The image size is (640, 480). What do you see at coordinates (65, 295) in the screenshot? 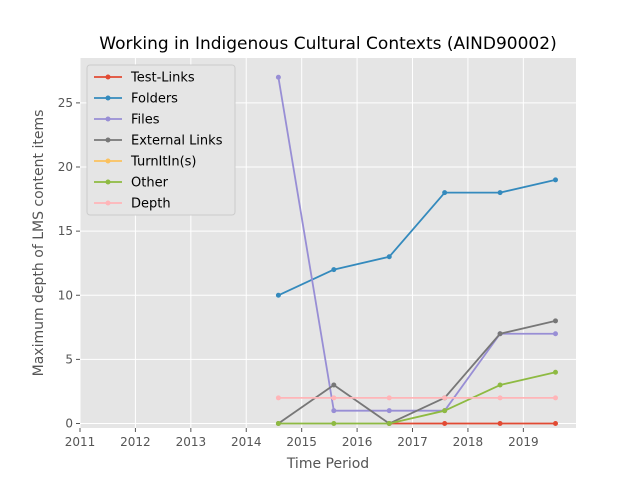
I see `y-tick-label: 10` at bounding box center [65, 295].